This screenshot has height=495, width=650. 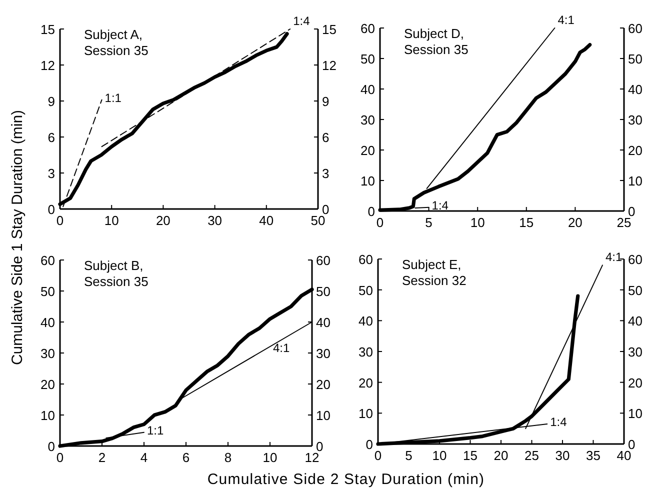 What do you see at coordinates (593, 455) in the screenshot?
I see `x-tick-label: 35` at bounding box center [593, 455].